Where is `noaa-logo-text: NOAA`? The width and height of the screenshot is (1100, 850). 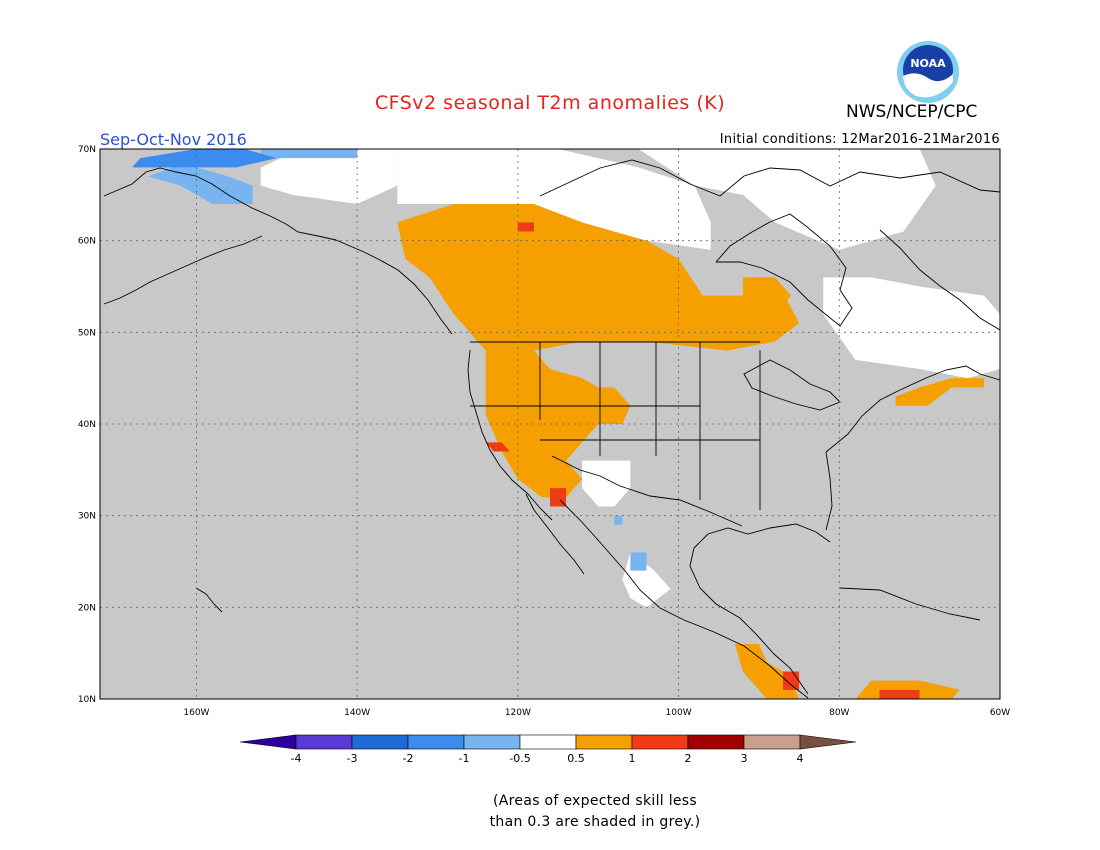 noaa-logo-text: NOAA is located at coordinates (928, 63).